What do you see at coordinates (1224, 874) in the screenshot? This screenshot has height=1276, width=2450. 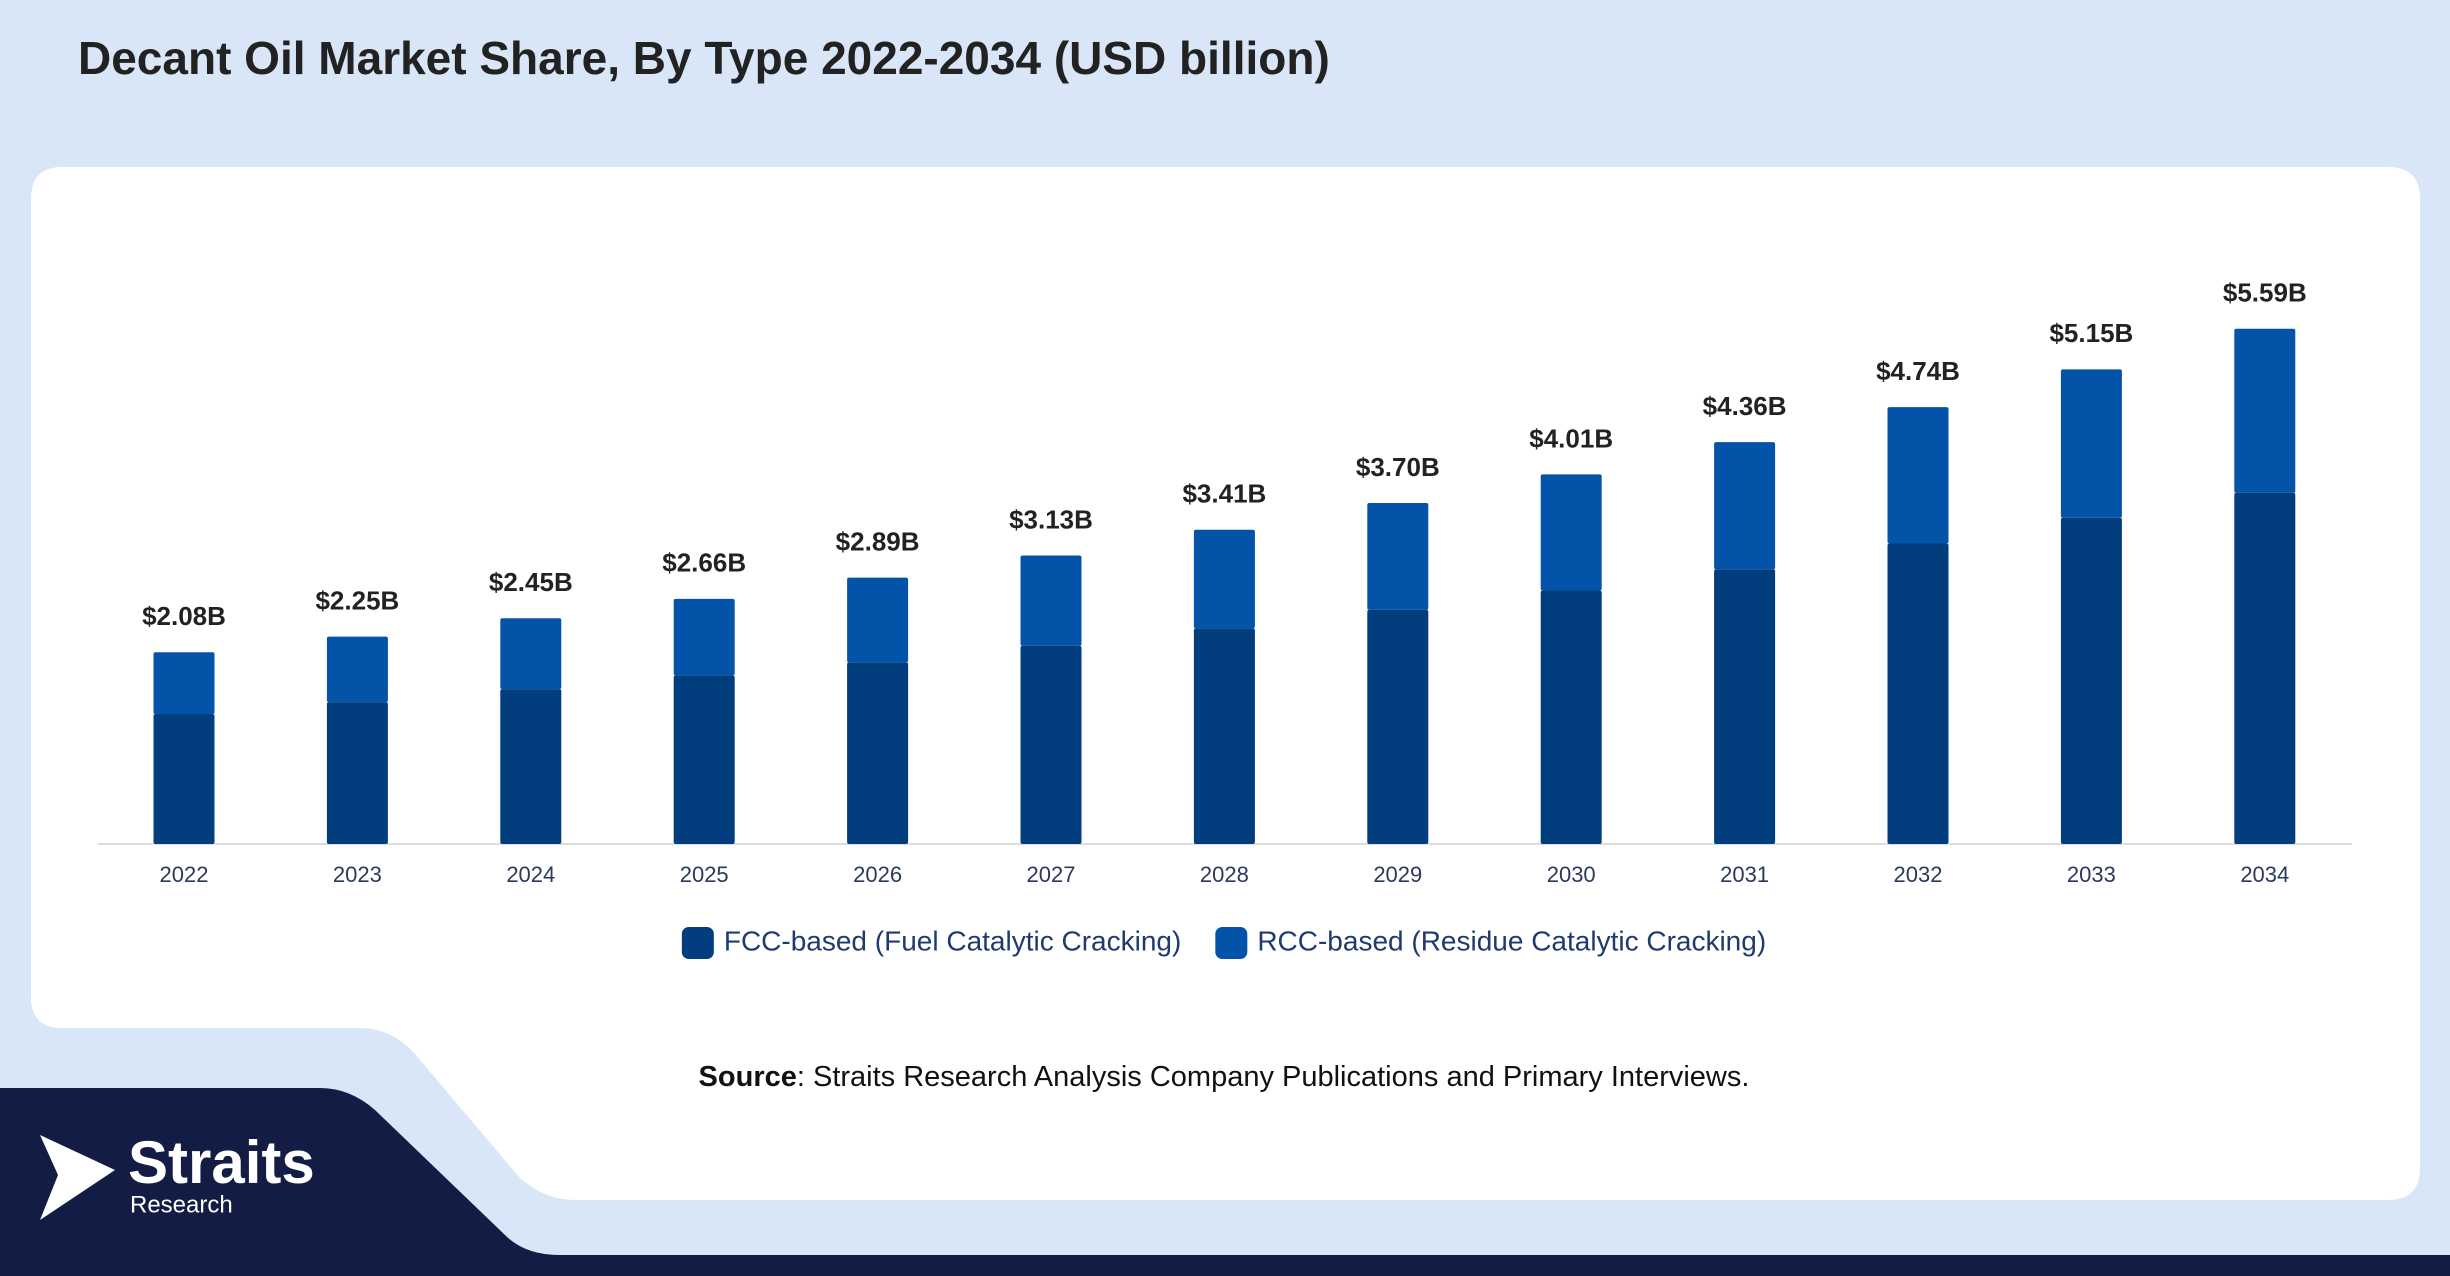 I see `x-tick-label: 2028` at bounding box center [1224, 874].